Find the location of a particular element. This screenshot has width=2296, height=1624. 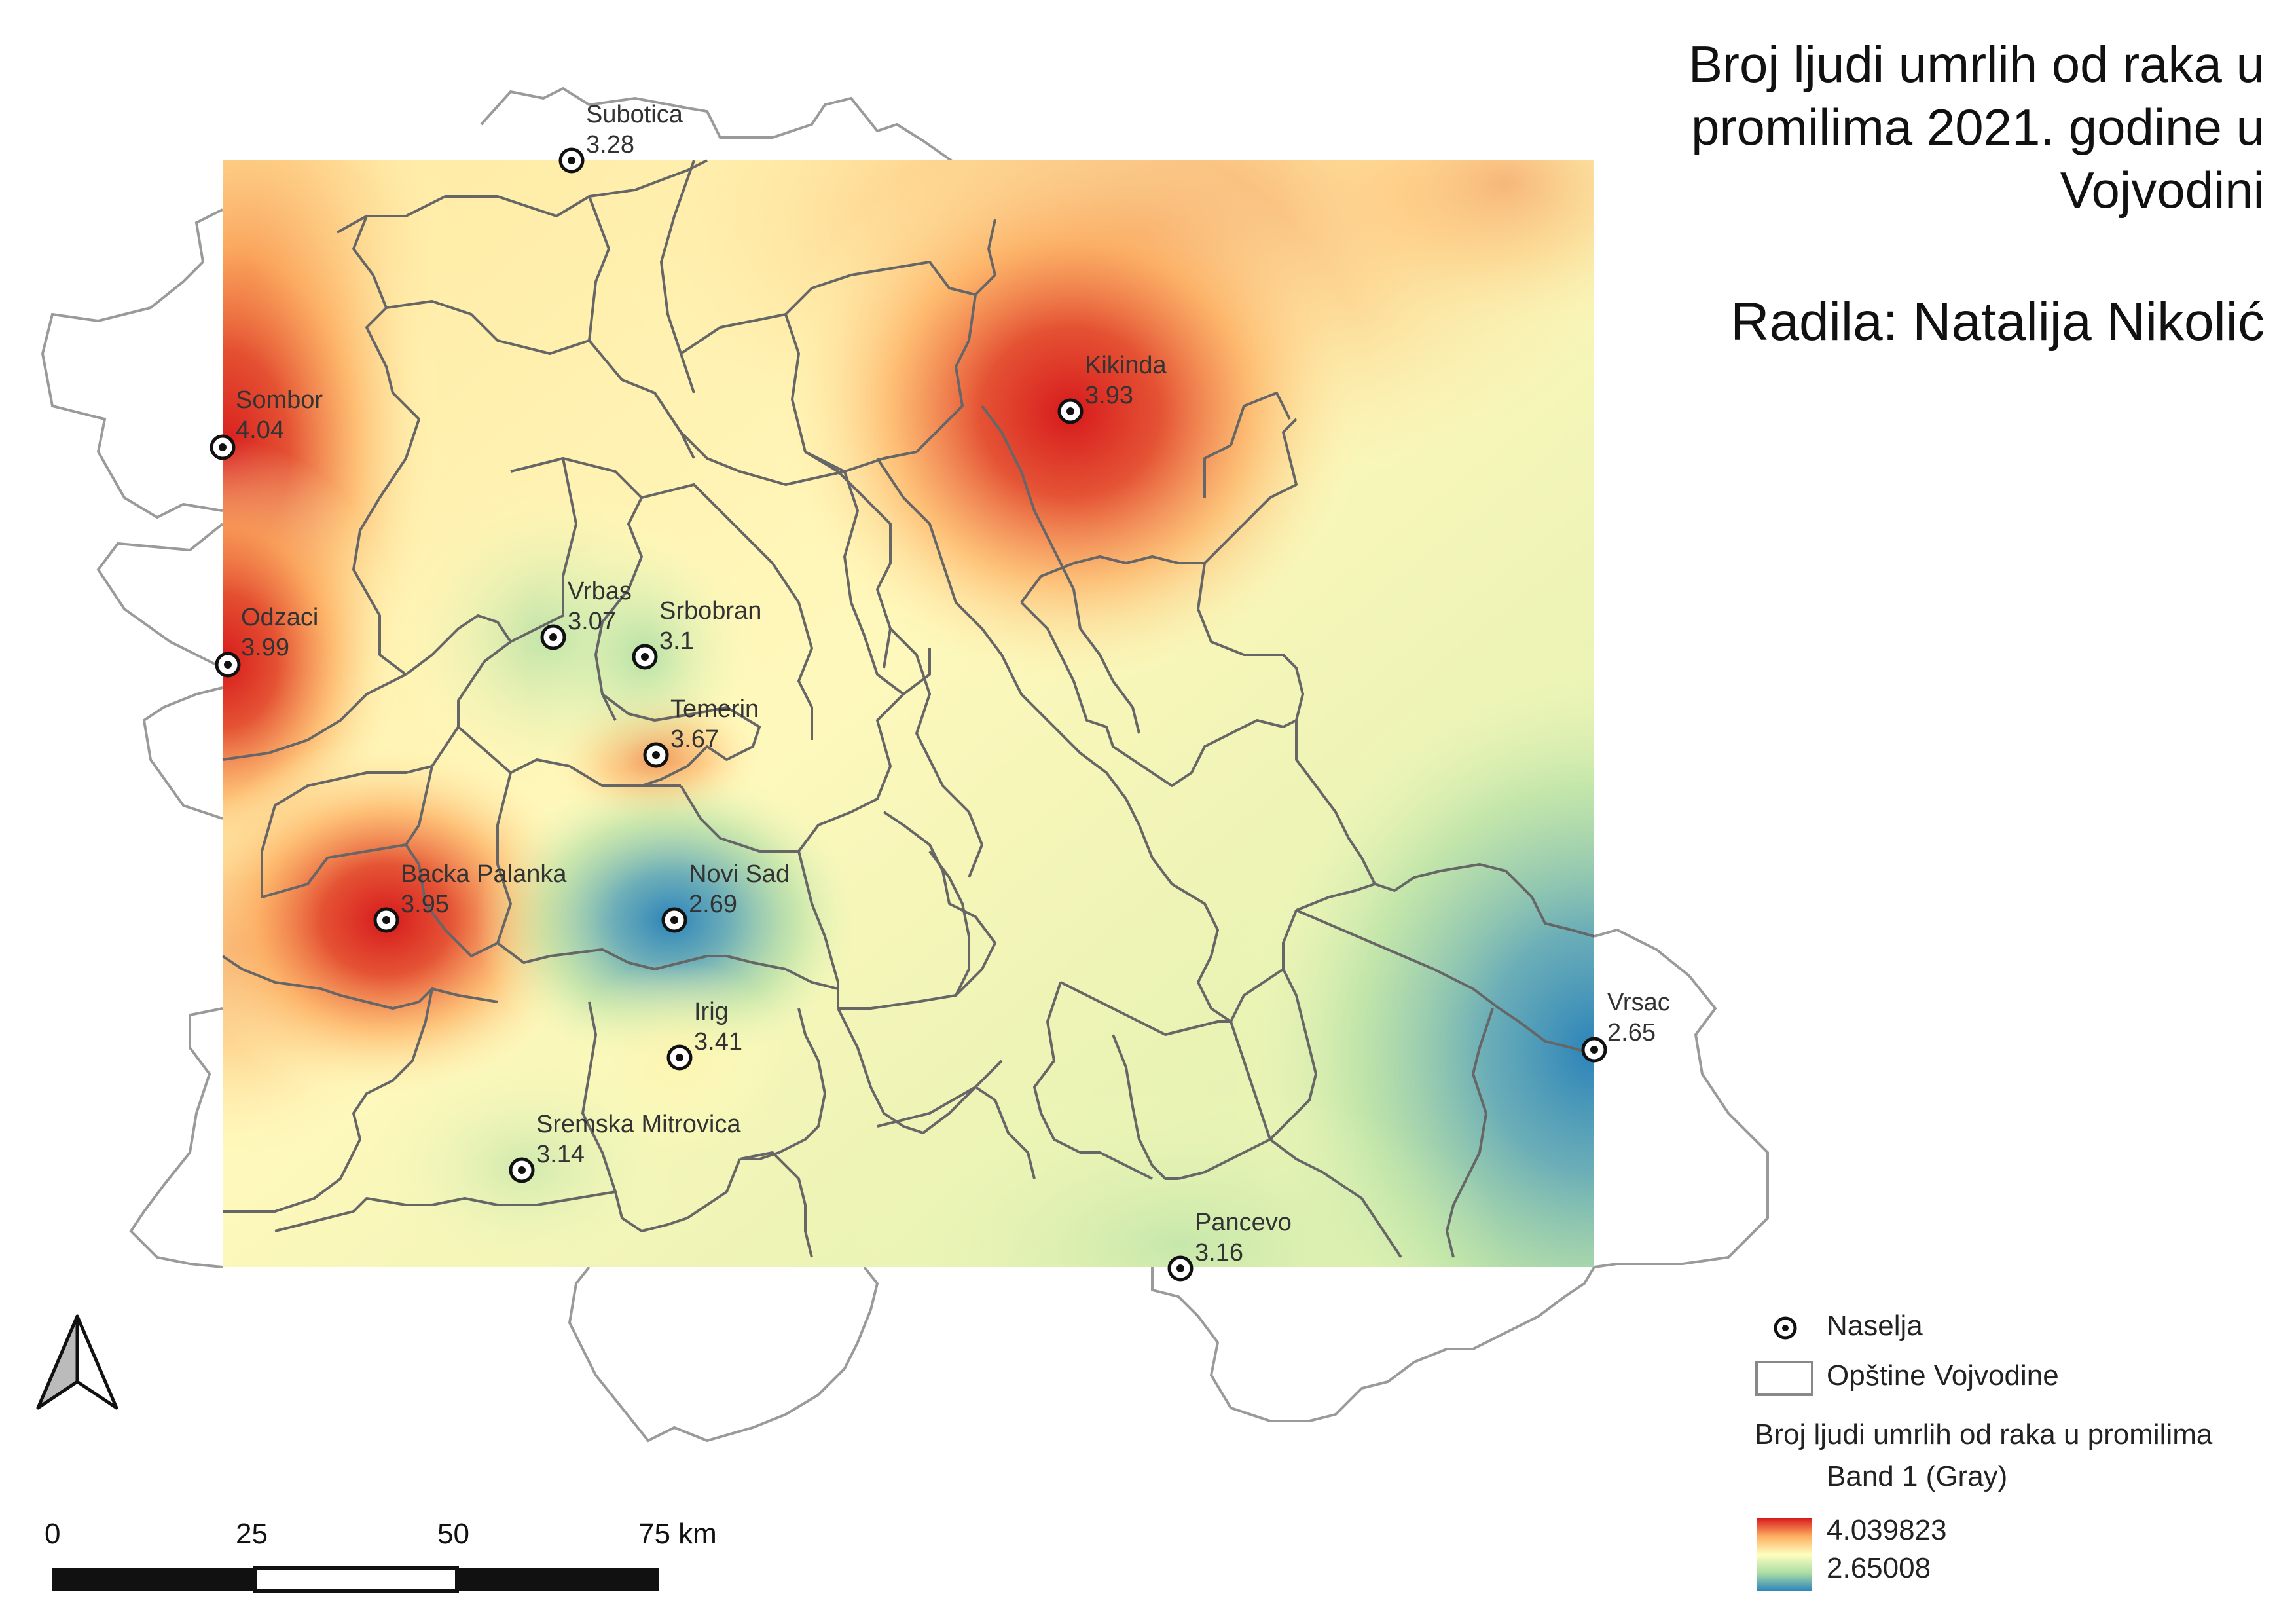

town-name-label: Srbobran is located at coordinates (710, 611).